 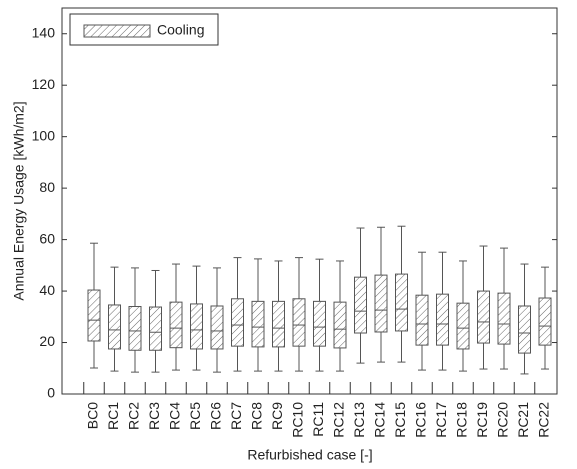 I want to click on x-tick-label: RC7, so click(x=236, y=416).